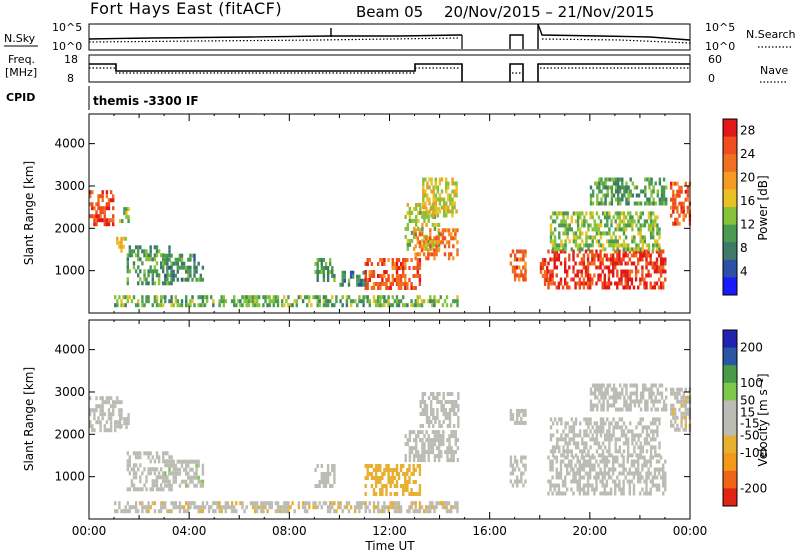  What do you see at coordinates (389, 531) in the screenshot?
I see `time-tick-label: 12:00` at bounding box center [389, 531].